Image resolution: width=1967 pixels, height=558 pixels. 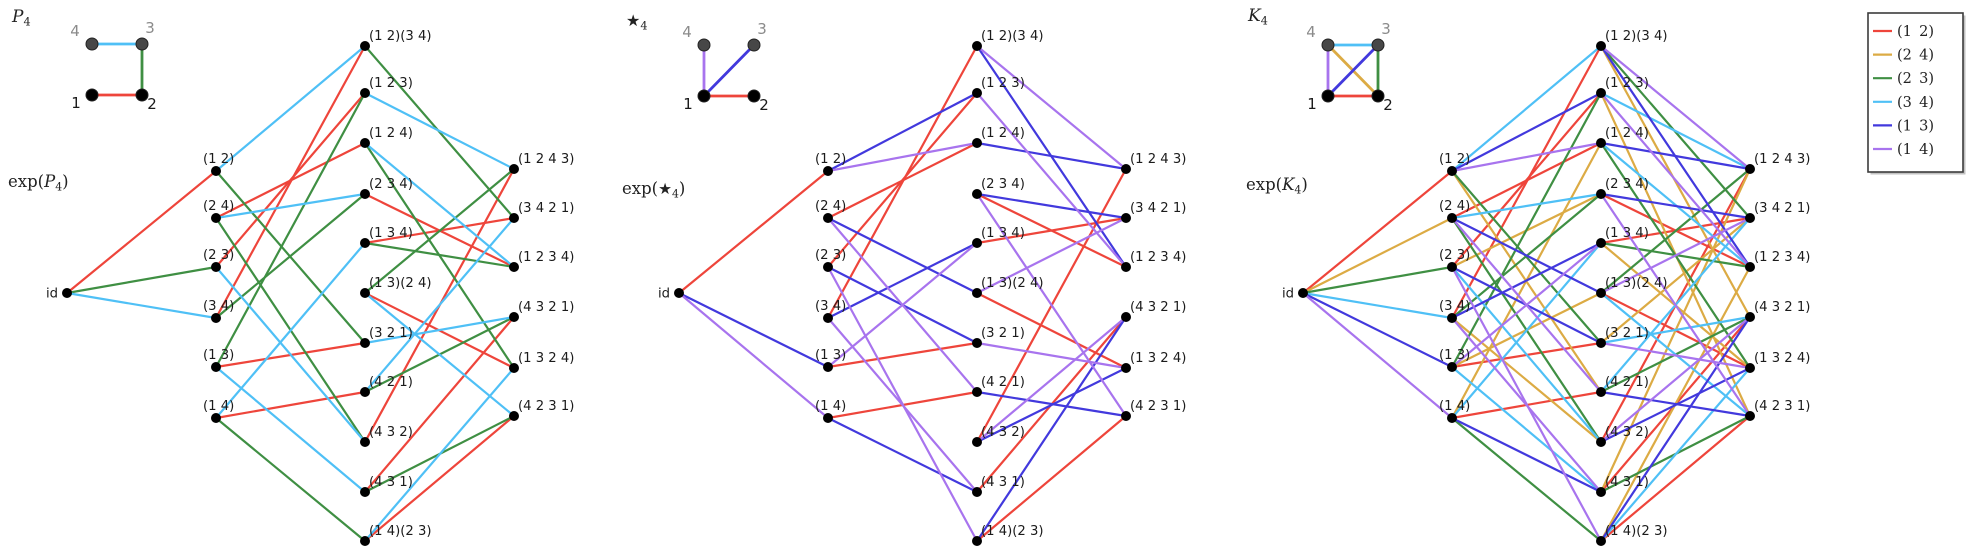 What do you see at coordinates (1012, 36) in the screenshot?
I see `node-label-star4-(1 2)(3 4): (1 2)(3 4)` at bounding box center [1012, 36].